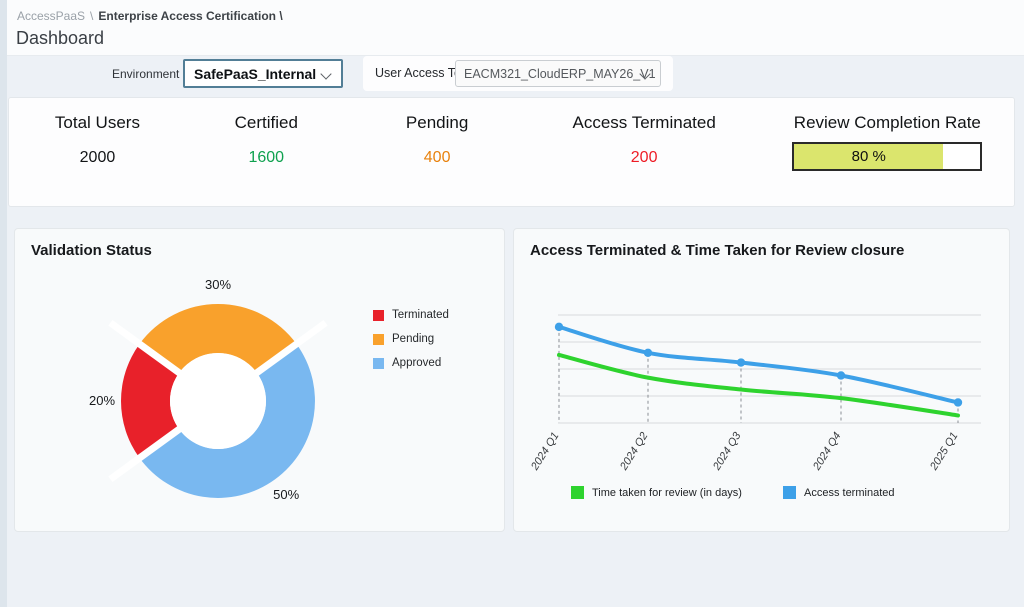 The height and width of the screenshot is (607, 1024). What do you see at coordinates (218, 401) in the screenshot?
I see `donut-hole` at bounding box center [218, 401].